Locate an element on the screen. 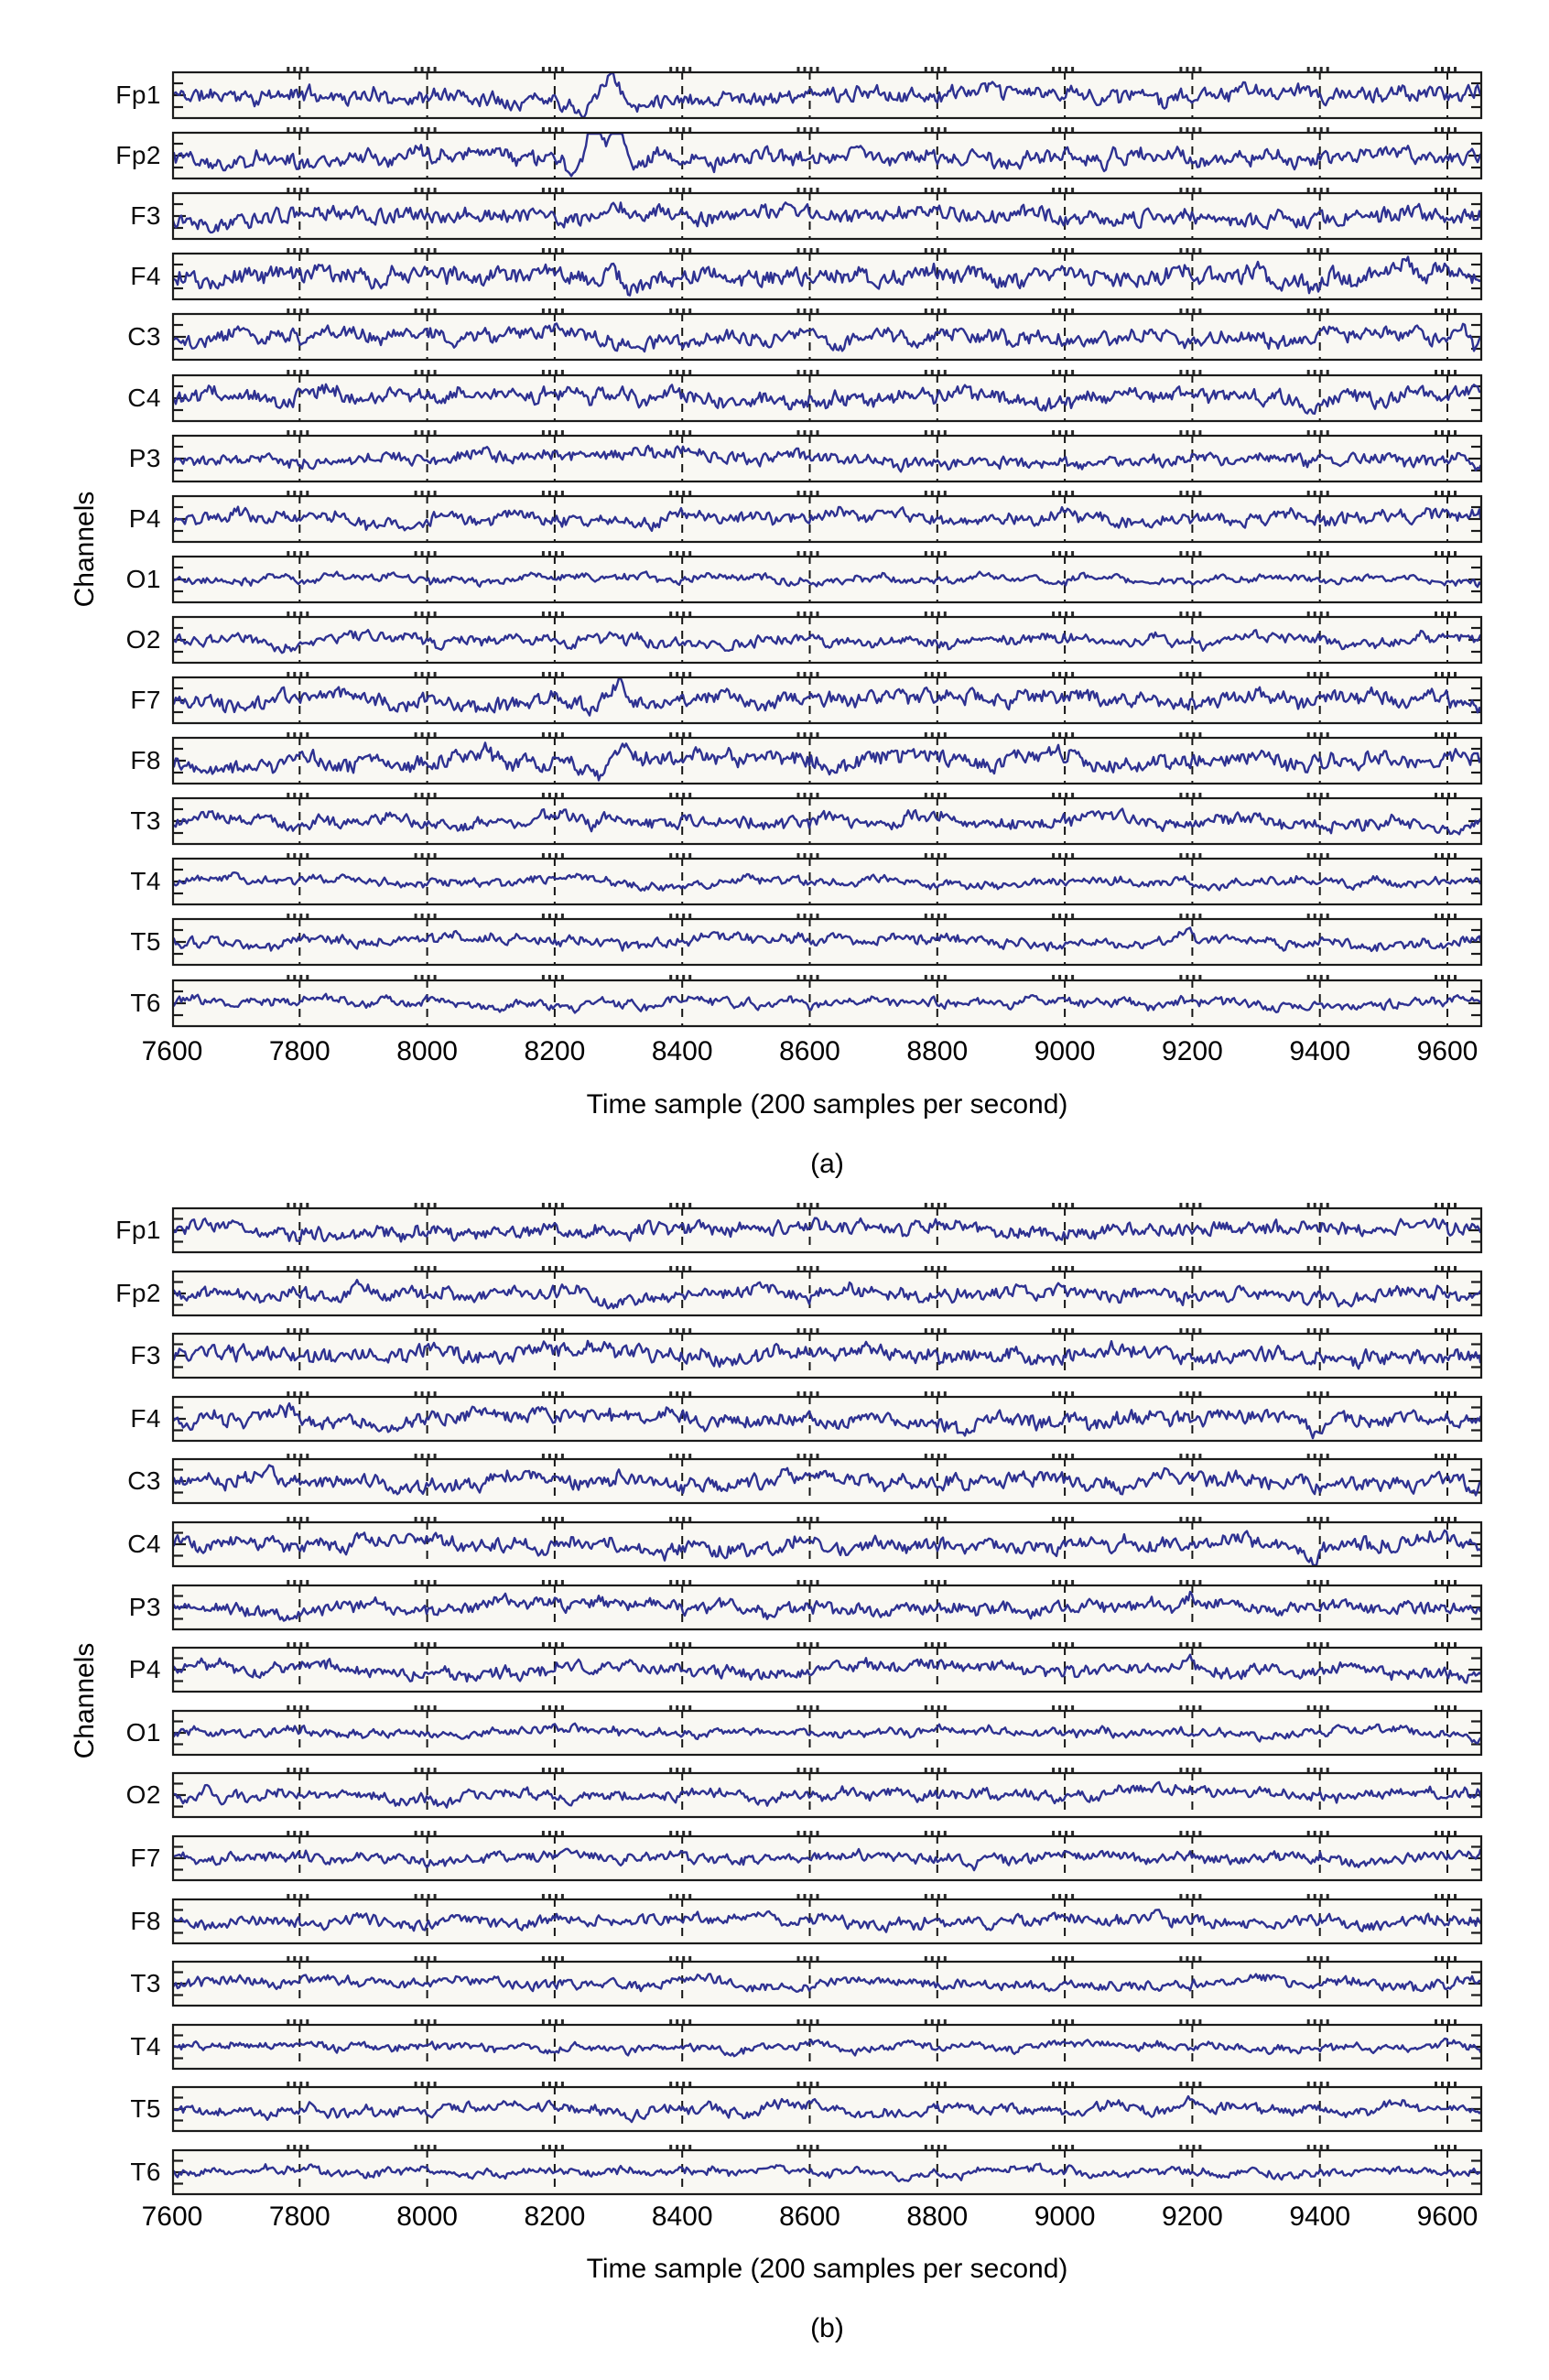 This screenshot has width=1549, height=2380. x-tick-label: 8600 is located at coordinates (809, 2217).